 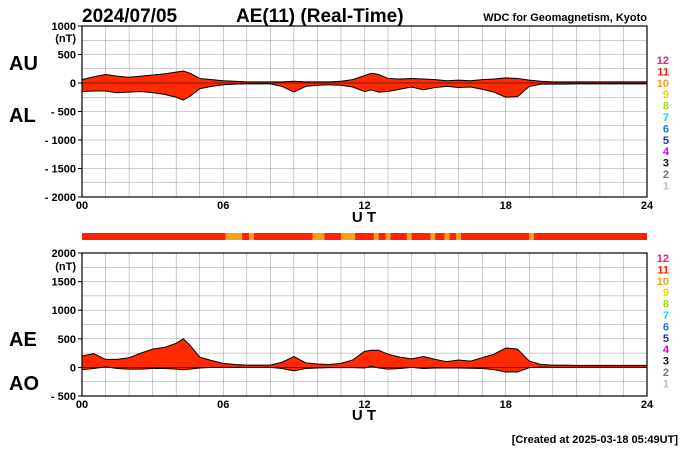 I want to click on au-al-xlabel: U T, so click(x=364, y=217).